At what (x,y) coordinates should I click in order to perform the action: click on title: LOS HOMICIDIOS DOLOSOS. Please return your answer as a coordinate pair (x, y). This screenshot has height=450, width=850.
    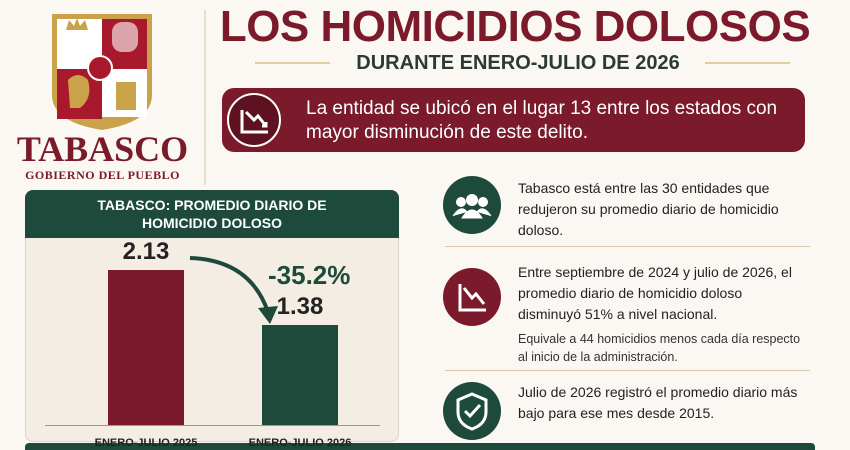
    Looking at the image, I should click on (515, 26).